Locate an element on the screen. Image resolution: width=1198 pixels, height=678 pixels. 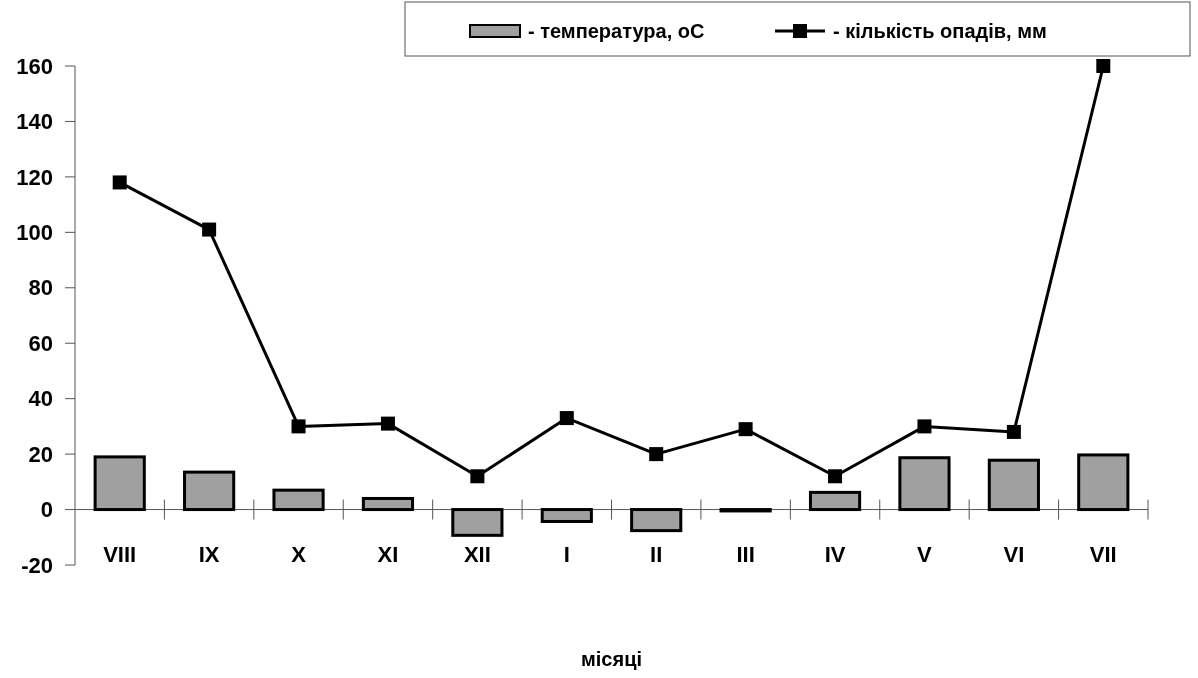
x-tick-label: V is located at coordinates (925, 554).